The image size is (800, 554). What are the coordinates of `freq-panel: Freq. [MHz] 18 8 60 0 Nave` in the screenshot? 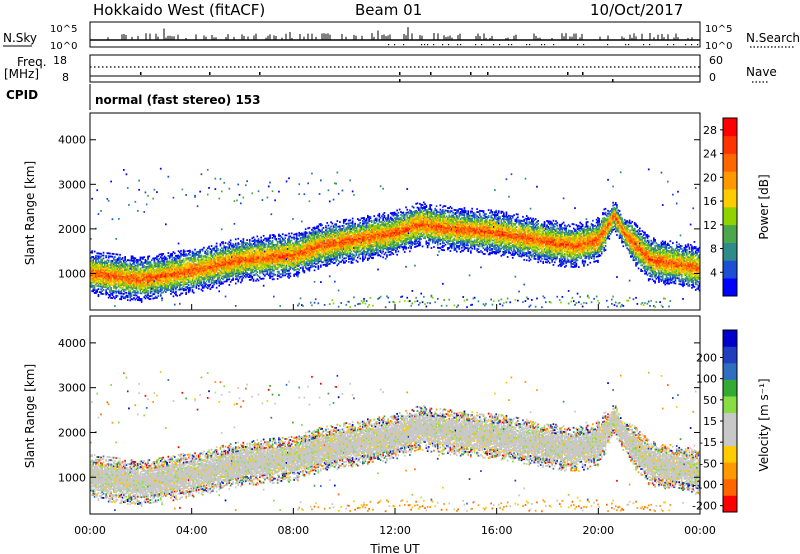 It's located at (390, 69).